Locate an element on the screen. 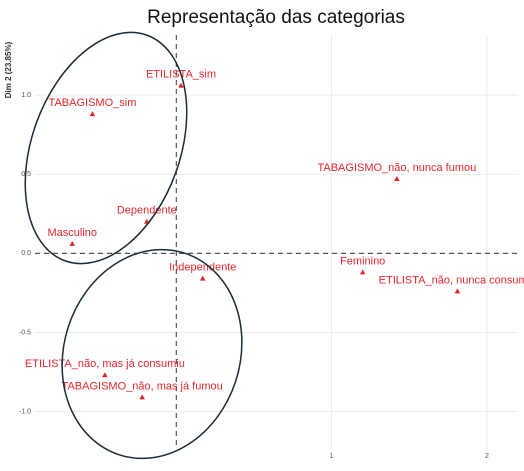  y-axis-label: Dim 2 (23.85%) is located at coordinates (8, 69).